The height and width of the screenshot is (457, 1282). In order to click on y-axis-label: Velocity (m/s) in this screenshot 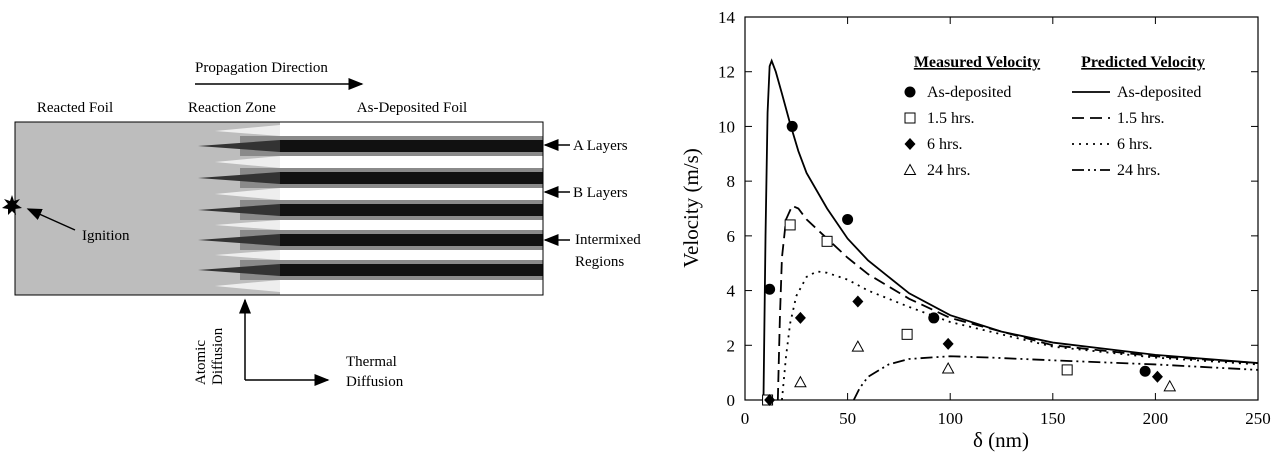, I will do `click(691, 208)`.